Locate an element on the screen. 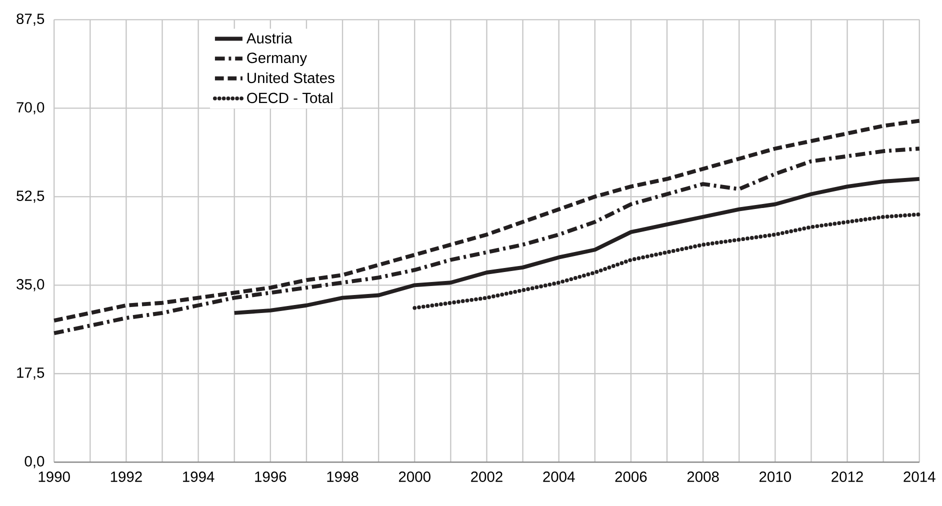 The width and height of the screenshot is (942, 506). x-tick-label: 1994 is located at coordinates (198, 476).